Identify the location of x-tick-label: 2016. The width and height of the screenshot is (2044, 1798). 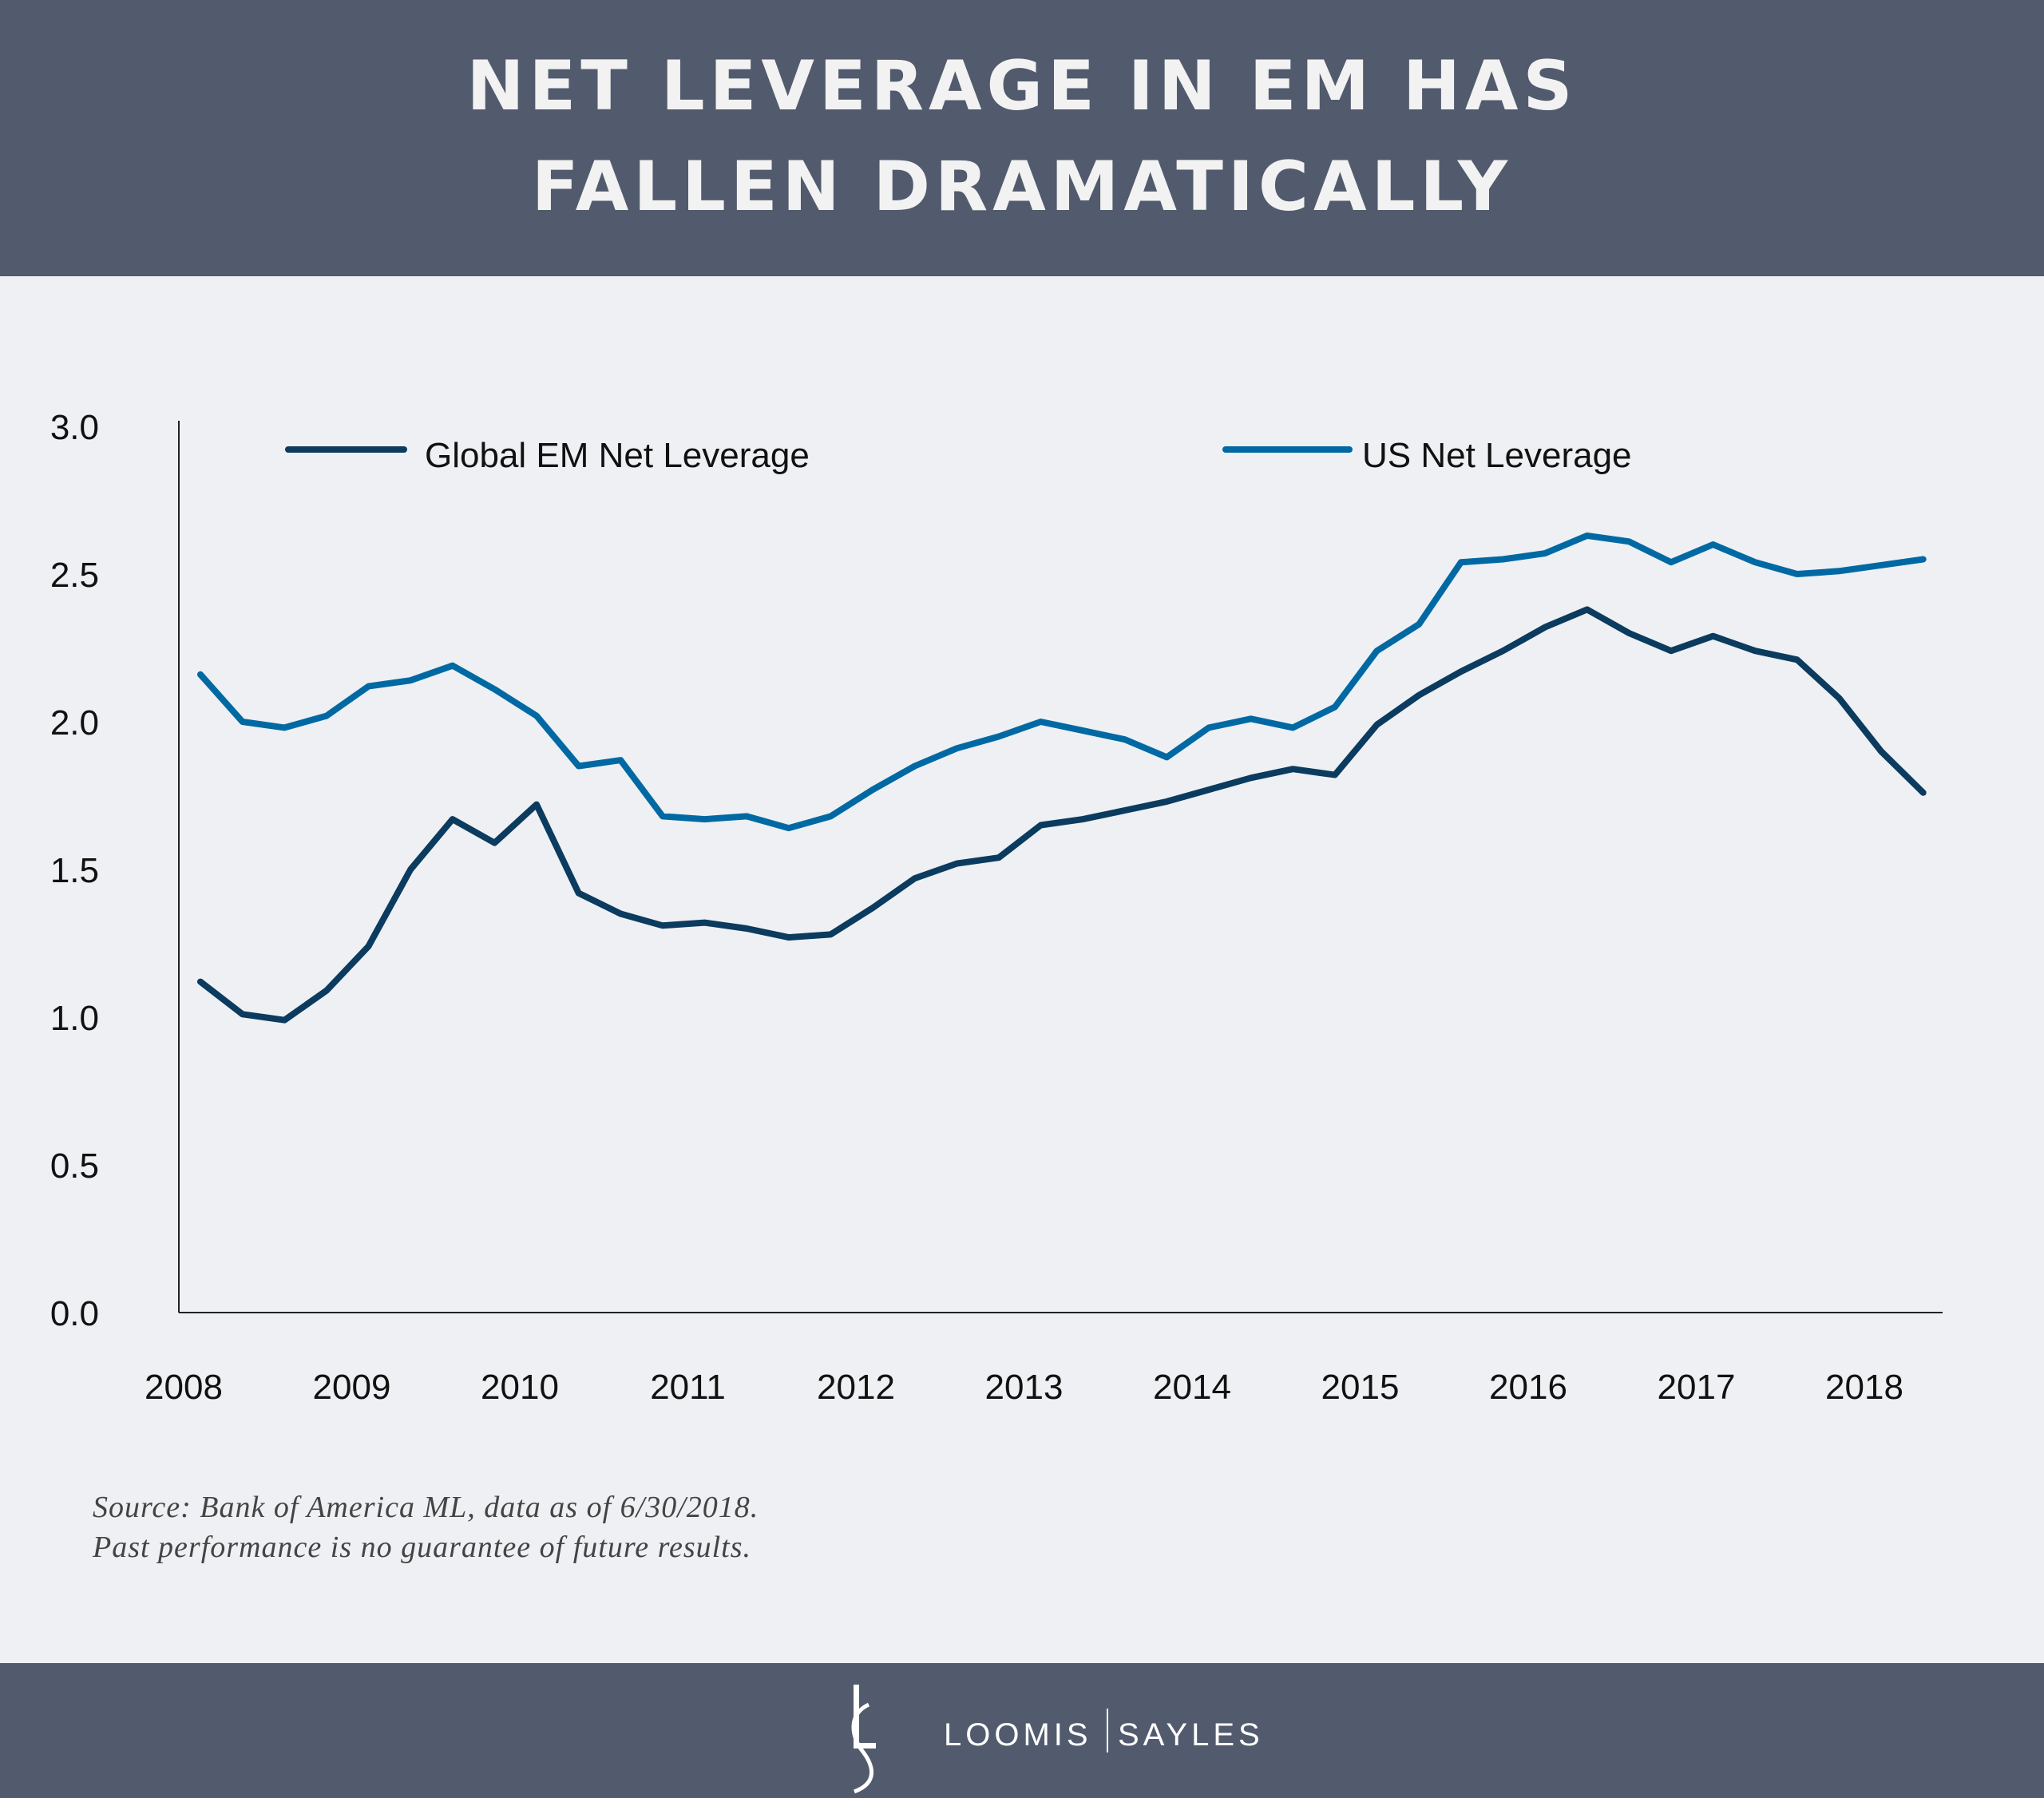
(1528, 1387).